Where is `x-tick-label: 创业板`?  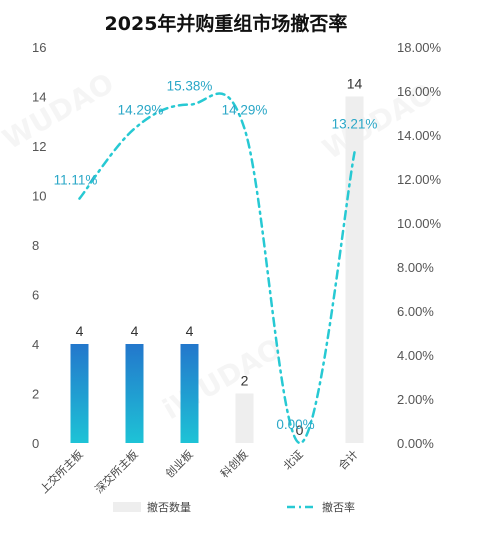 x-tick-label: 创业板 is located at coordinates (178, 463).